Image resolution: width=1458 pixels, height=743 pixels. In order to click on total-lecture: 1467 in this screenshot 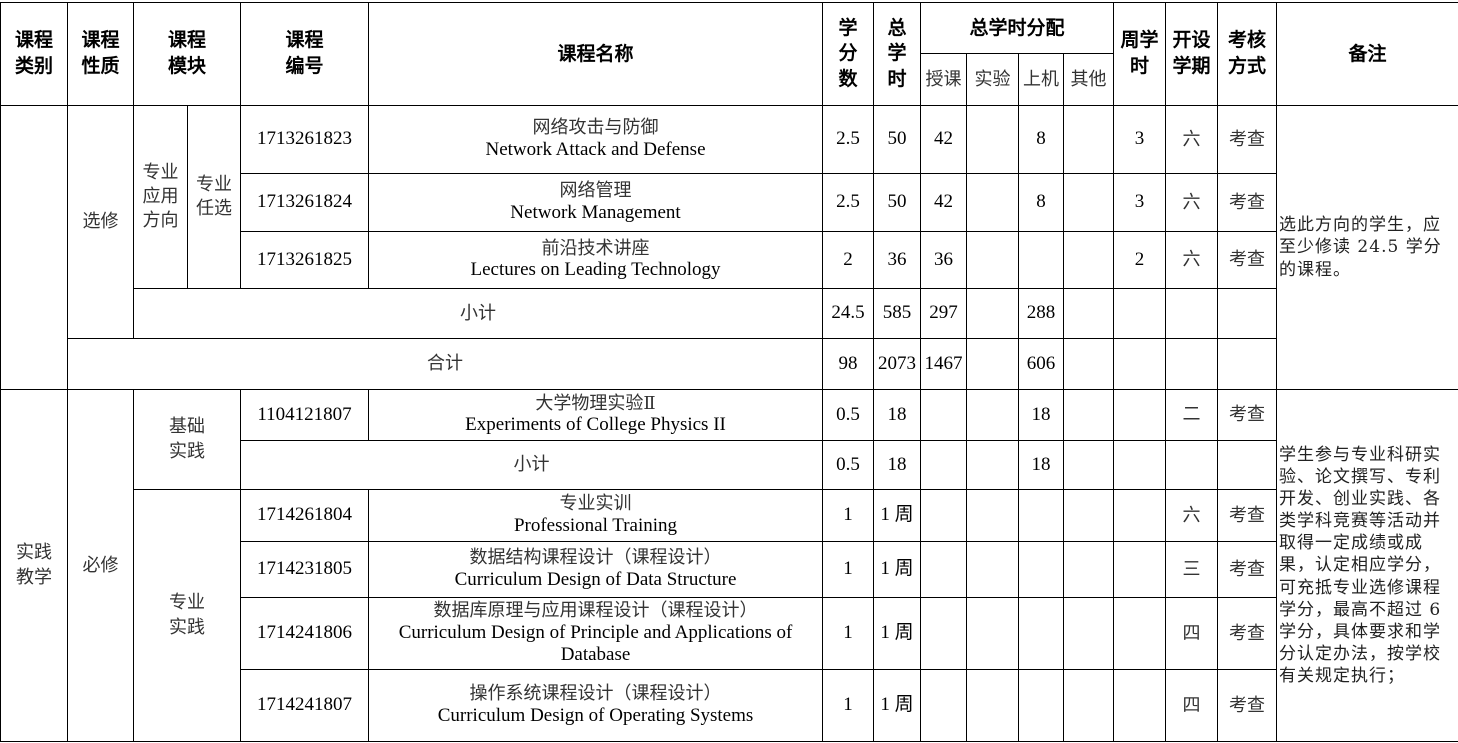, I will do `click(944, 364)`.